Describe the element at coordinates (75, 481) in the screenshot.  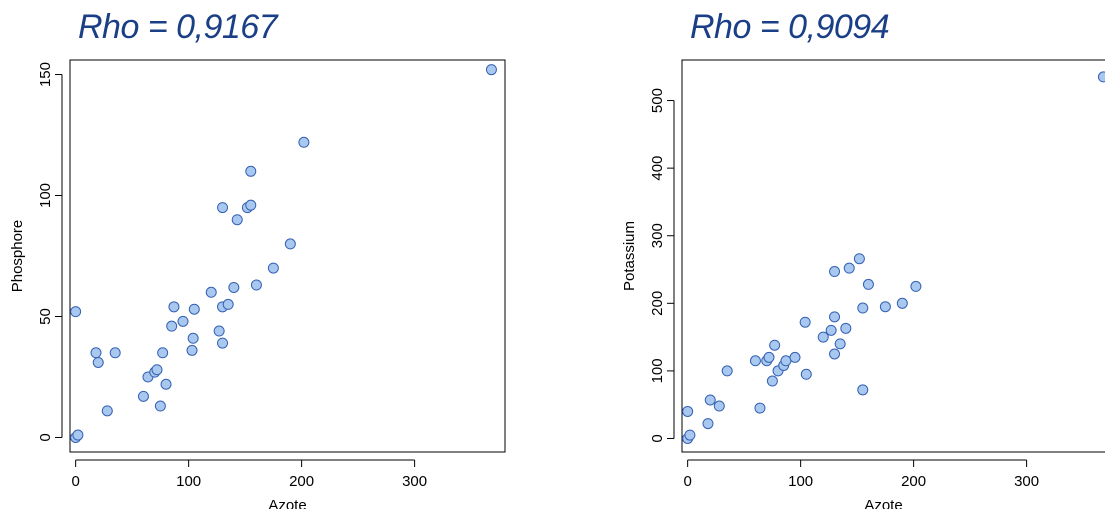
I see `left-x-tick-label: 0` at that location.